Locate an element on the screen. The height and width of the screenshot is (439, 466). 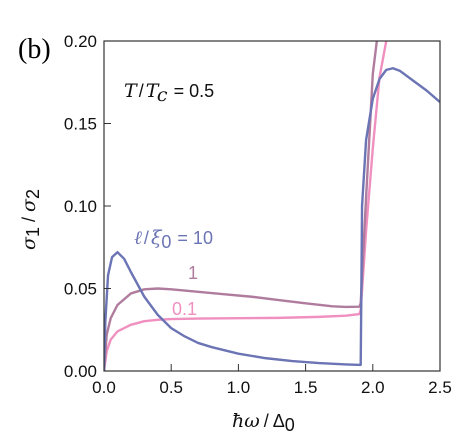
y-tick-label: 0.00 is located at coordinates (80, 371).